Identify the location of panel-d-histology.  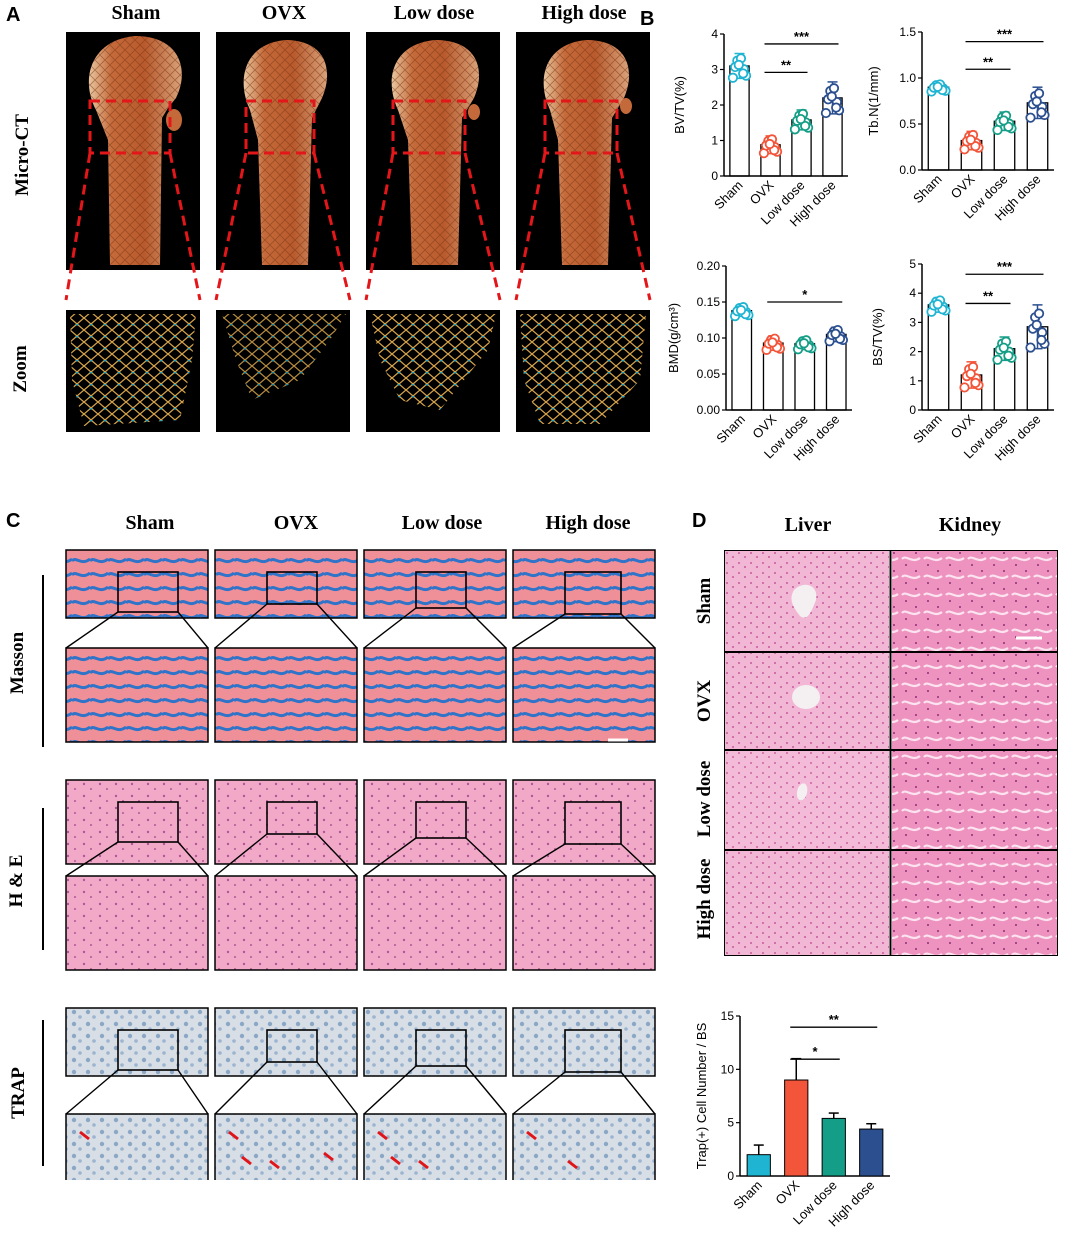
(891, 753).